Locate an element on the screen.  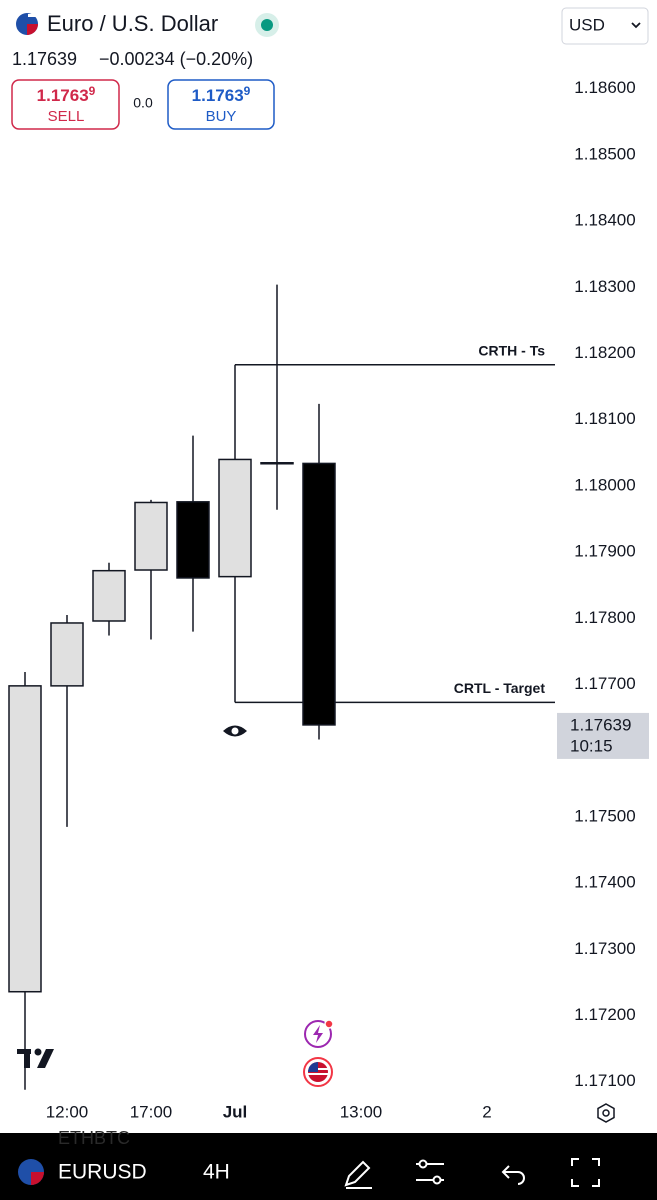
eye-icon is located at coordinates (235, 731).